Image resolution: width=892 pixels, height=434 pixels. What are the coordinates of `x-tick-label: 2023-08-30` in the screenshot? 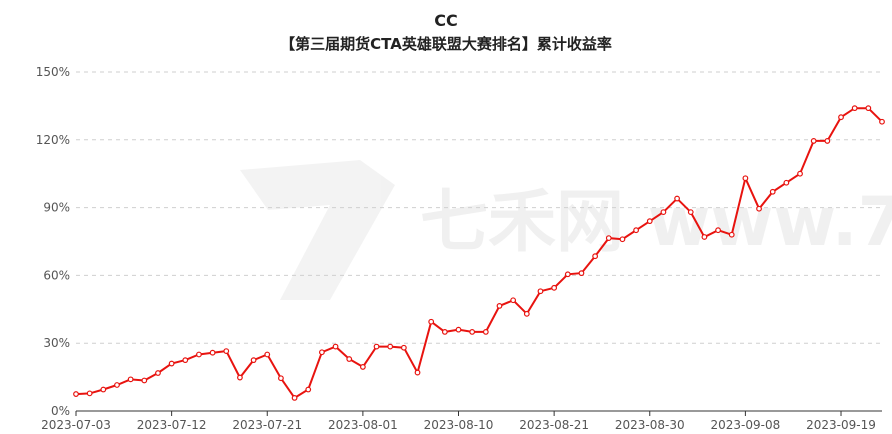 It's located at (650, 425).